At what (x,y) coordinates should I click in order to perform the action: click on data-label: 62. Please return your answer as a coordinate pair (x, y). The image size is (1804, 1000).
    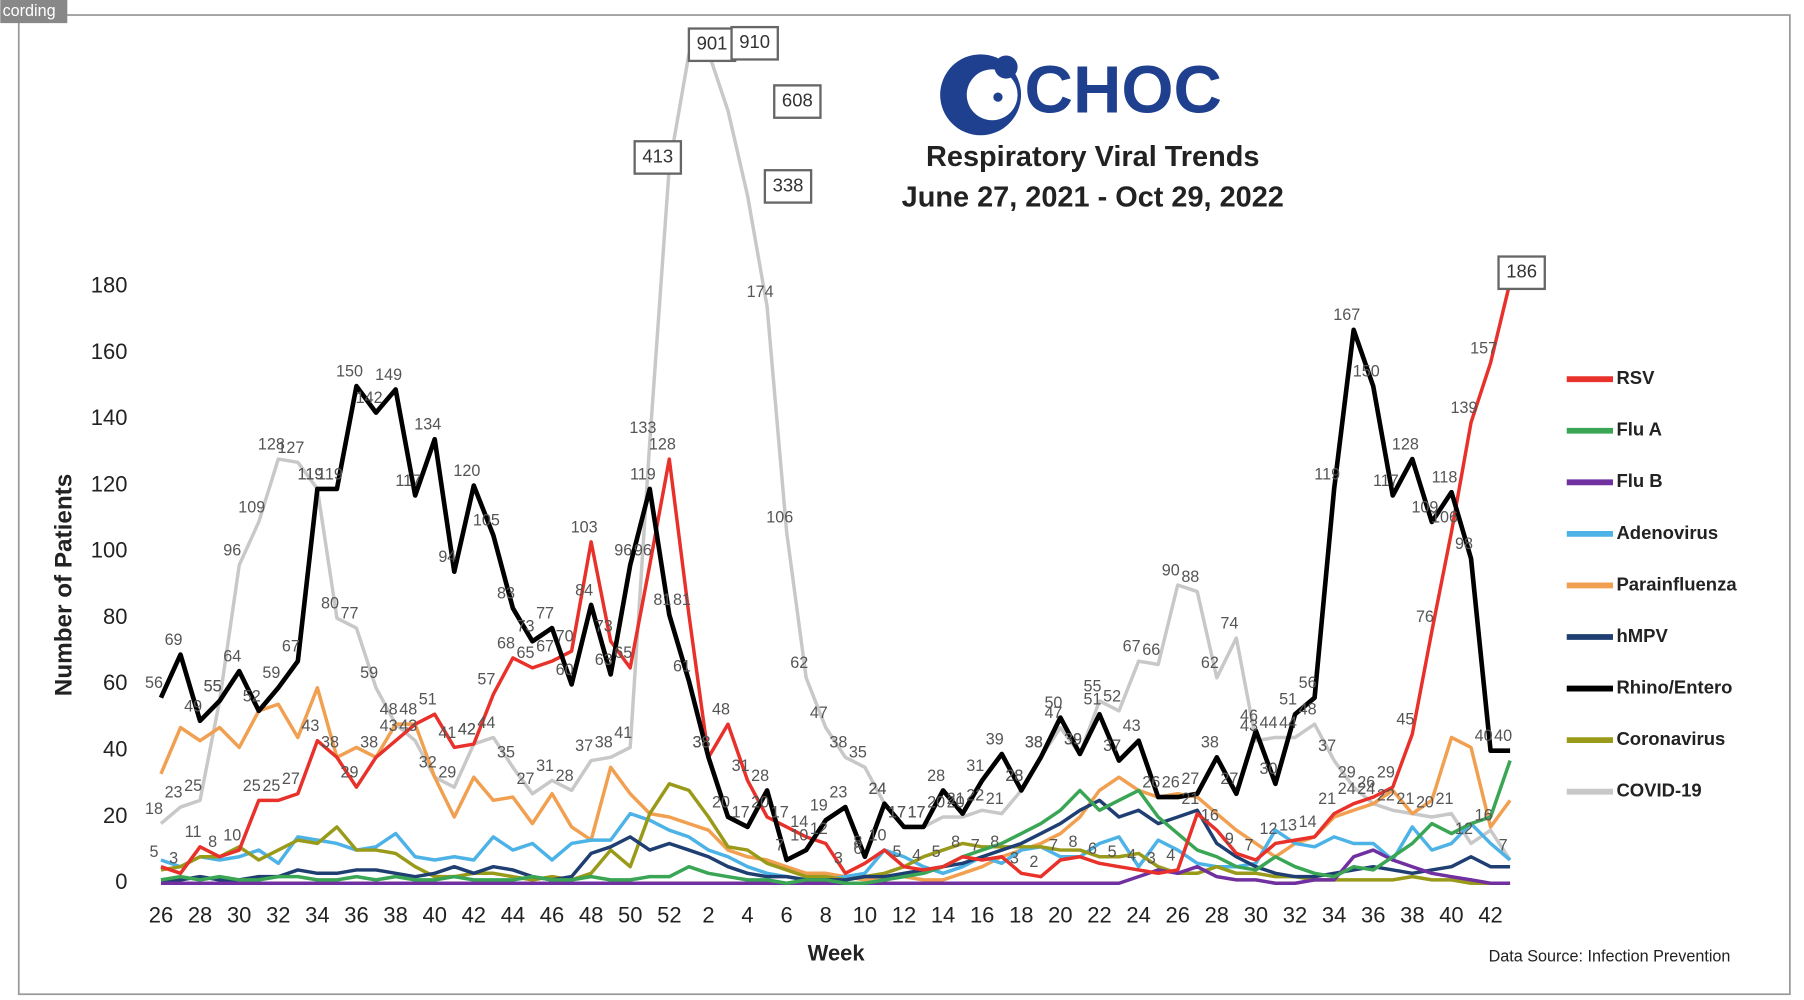
    Looking at the image, I should click on (799, 663).